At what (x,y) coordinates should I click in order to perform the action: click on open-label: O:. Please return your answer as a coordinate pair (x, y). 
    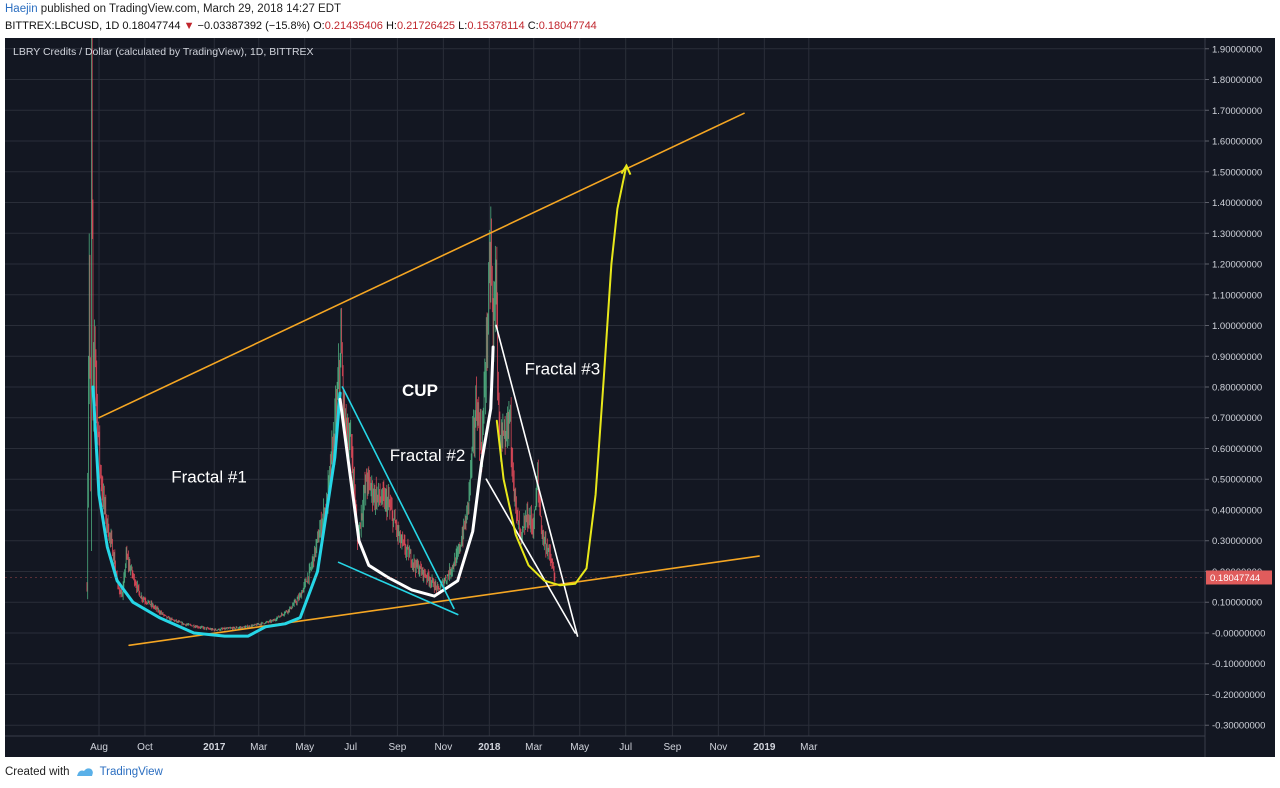
    Looking at the image, I should click on (319, 26).